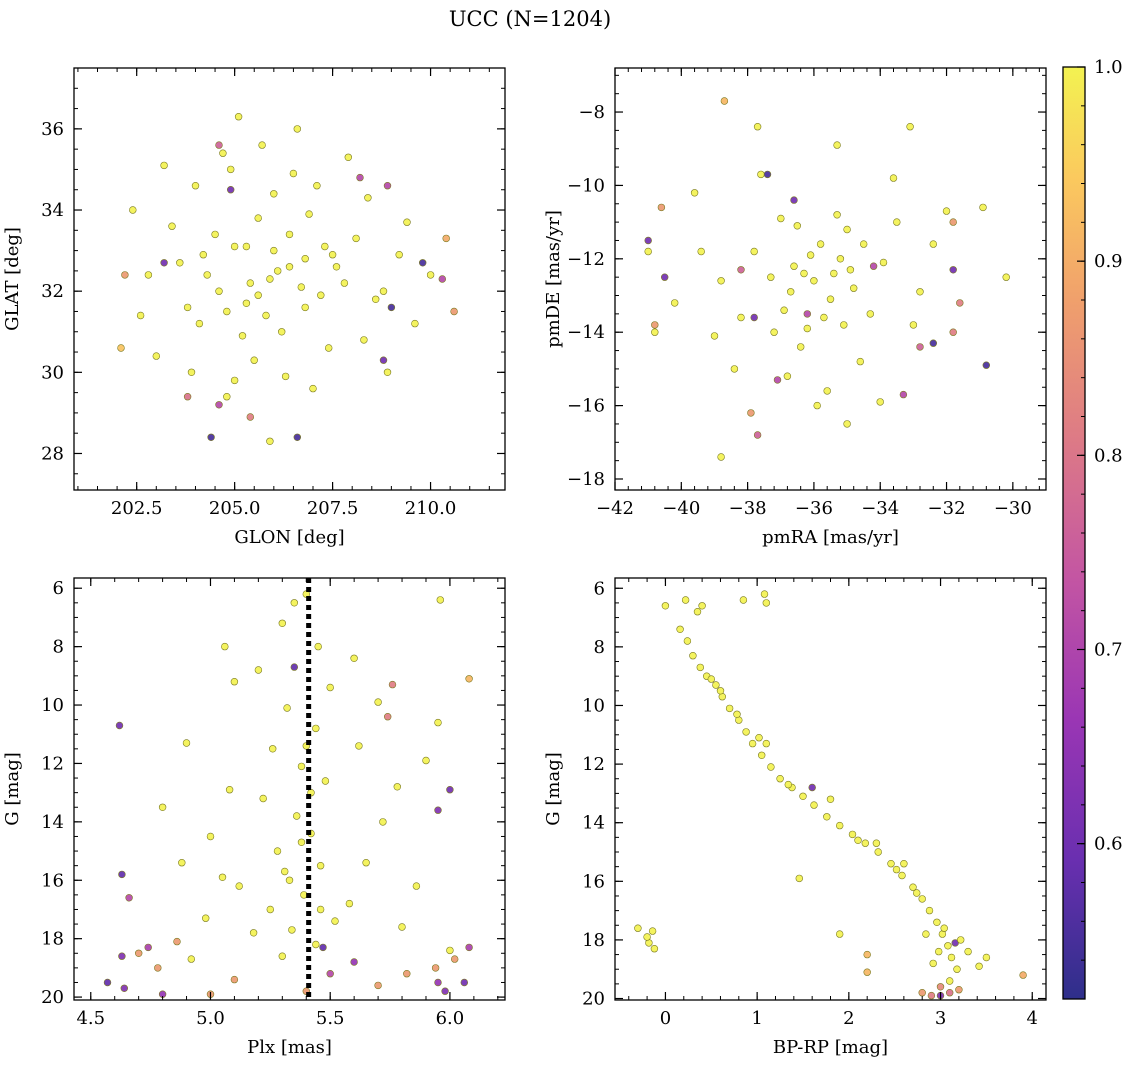 This screenshot has width=1136, height=1067. Describe the element at coordinates (288, 794) in the screenshot. I see `points-parallax-magnitude` at that location.